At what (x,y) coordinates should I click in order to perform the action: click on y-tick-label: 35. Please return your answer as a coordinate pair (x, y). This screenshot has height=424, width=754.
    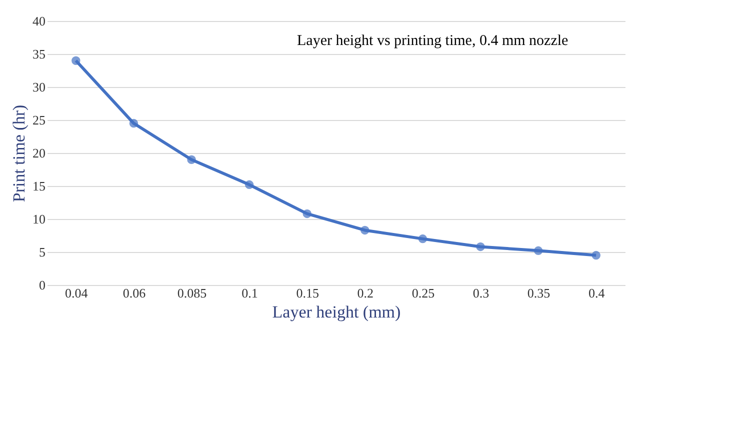
    Looking at the image, I should click on (39, 54).